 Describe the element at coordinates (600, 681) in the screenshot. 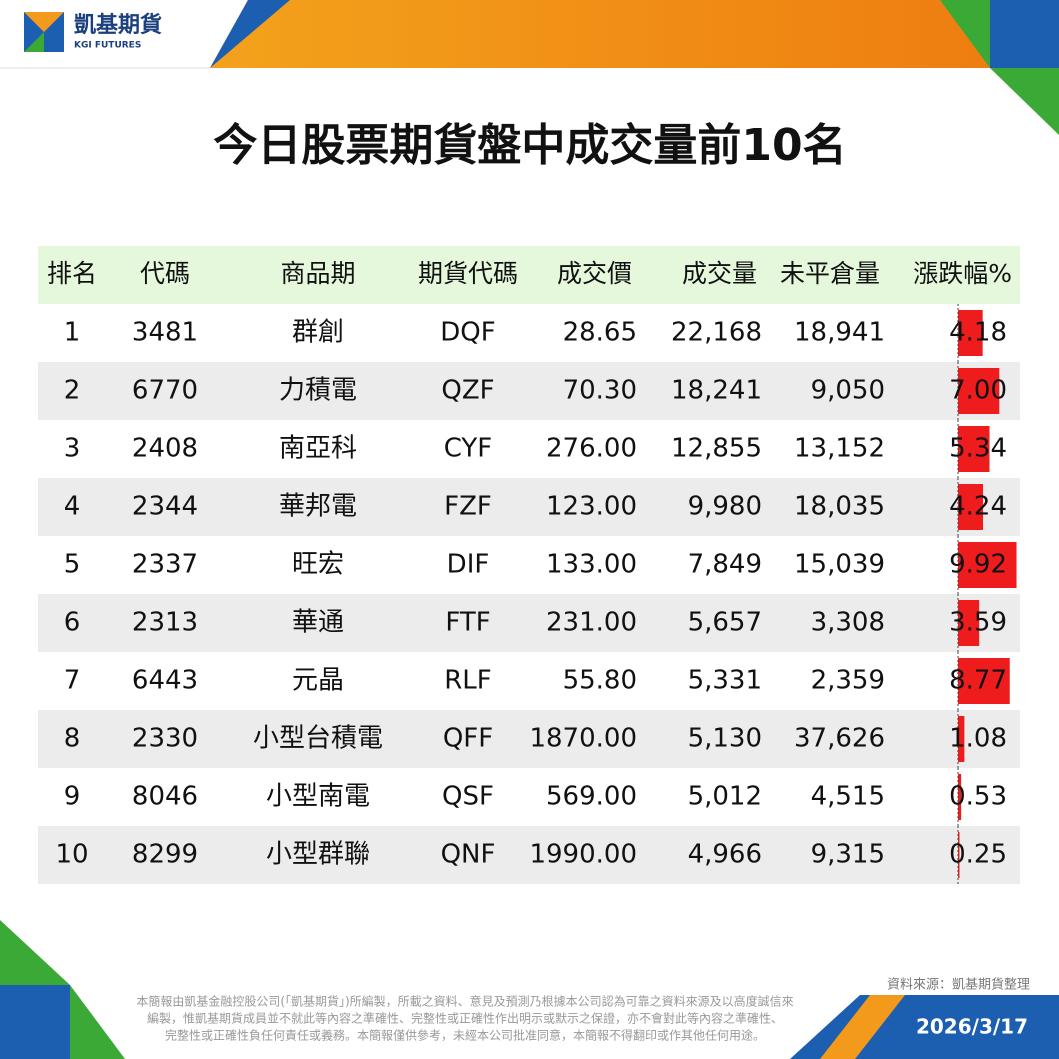

I see `table-cell: 55.80` at that location.